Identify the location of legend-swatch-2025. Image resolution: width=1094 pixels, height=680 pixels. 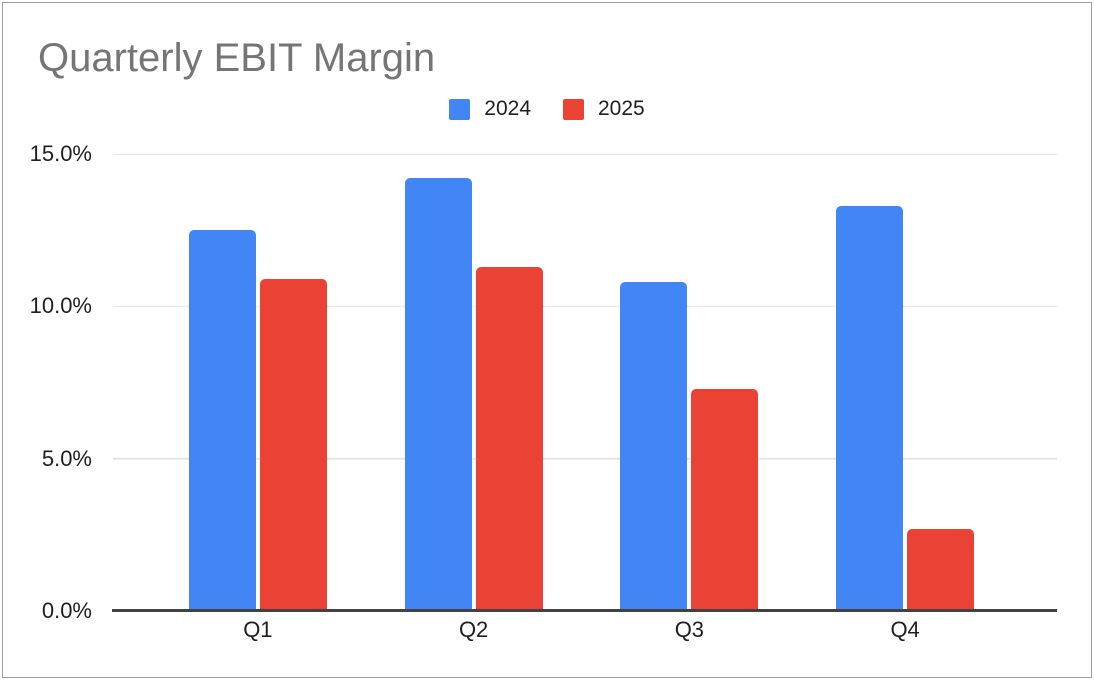
(573, 109).